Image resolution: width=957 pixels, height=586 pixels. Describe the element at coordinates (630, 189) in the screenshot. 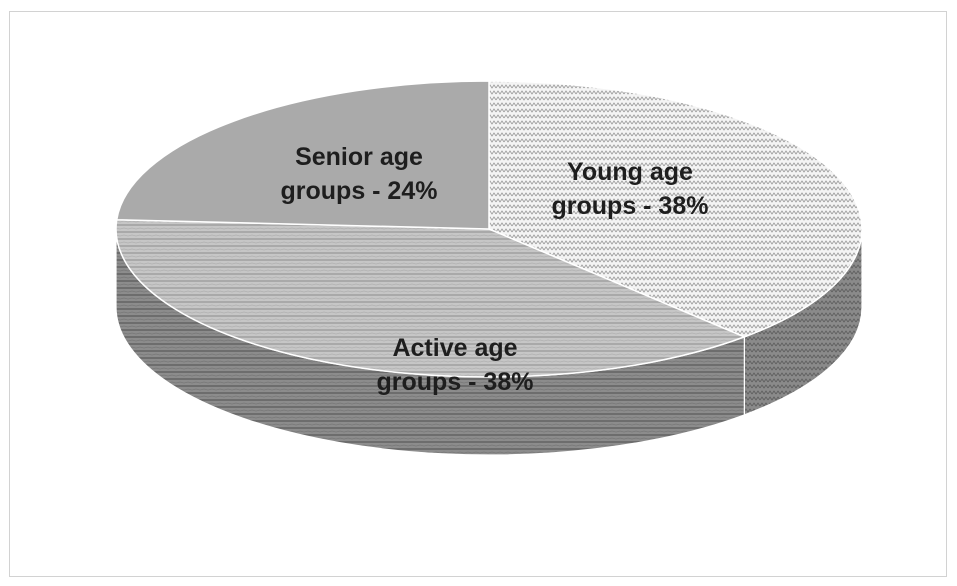

I see `slice-label-young-age: Young age groups - 38%` at that location.